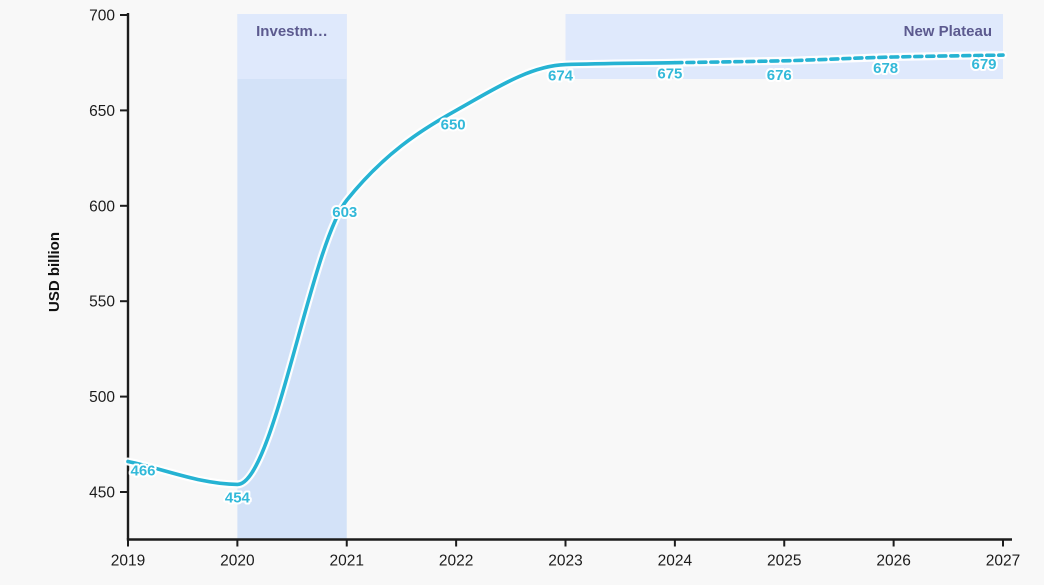 The width and height of the screenshot is (1044, 585). Describe the element at coordinates (102, 493) in the screenshot. I see `y-tick-label: 450` at that location.